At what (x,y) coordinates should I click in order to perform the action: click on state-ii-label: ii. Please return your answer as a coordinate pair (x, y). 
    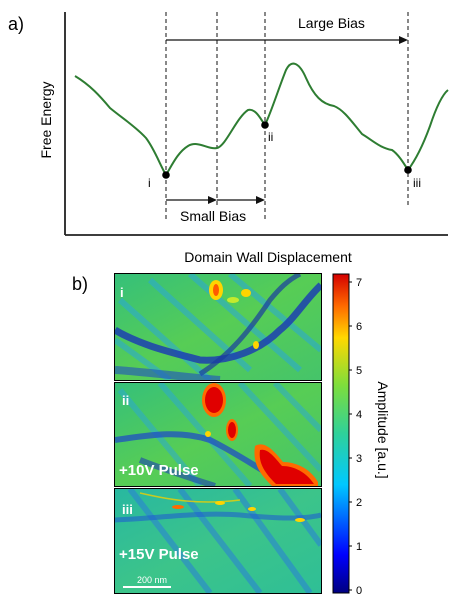
    Looking at the image, I should click on (270, 137).